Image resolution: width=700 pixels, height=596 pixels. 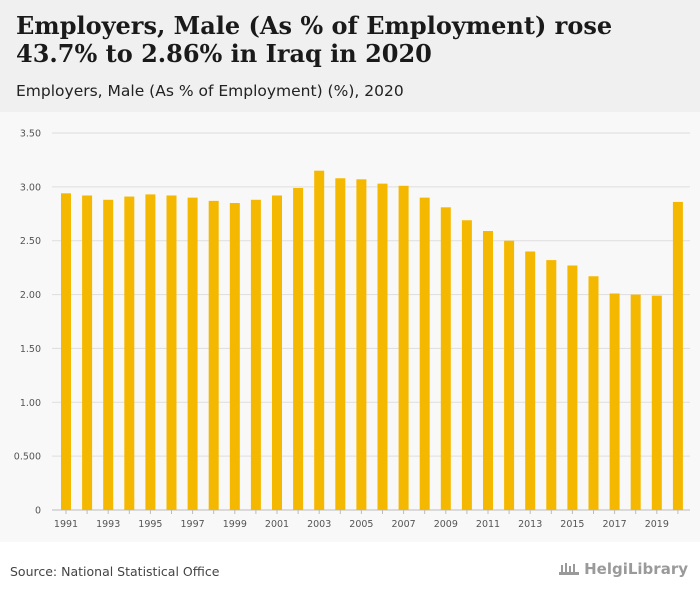 I want to click on bar-2000, so click(x=255, y=354).